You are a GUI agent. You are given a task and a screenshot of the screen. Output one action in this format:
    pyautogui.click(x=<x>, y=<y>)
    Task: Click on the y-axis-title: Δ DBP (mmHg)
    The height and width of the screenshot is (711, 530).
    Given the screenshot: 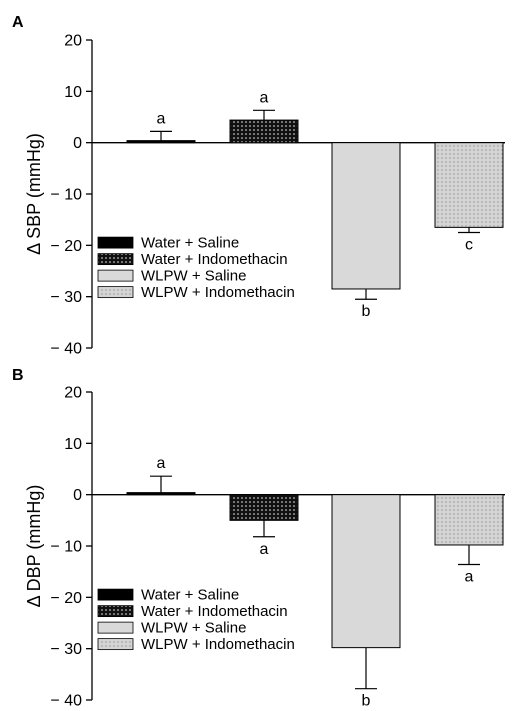 What is the action you would take?
    pyautogui.click(x=34, y=546)
    